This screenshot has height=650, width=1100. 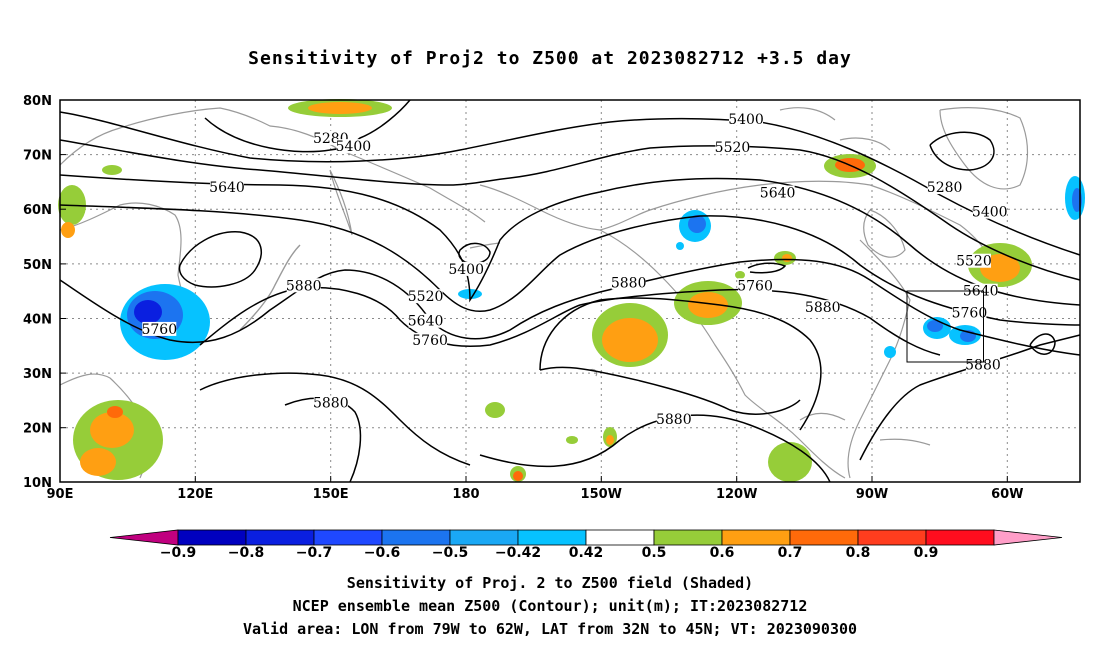 I want to click on lon-label: 150E, so click(x=331, y=494).